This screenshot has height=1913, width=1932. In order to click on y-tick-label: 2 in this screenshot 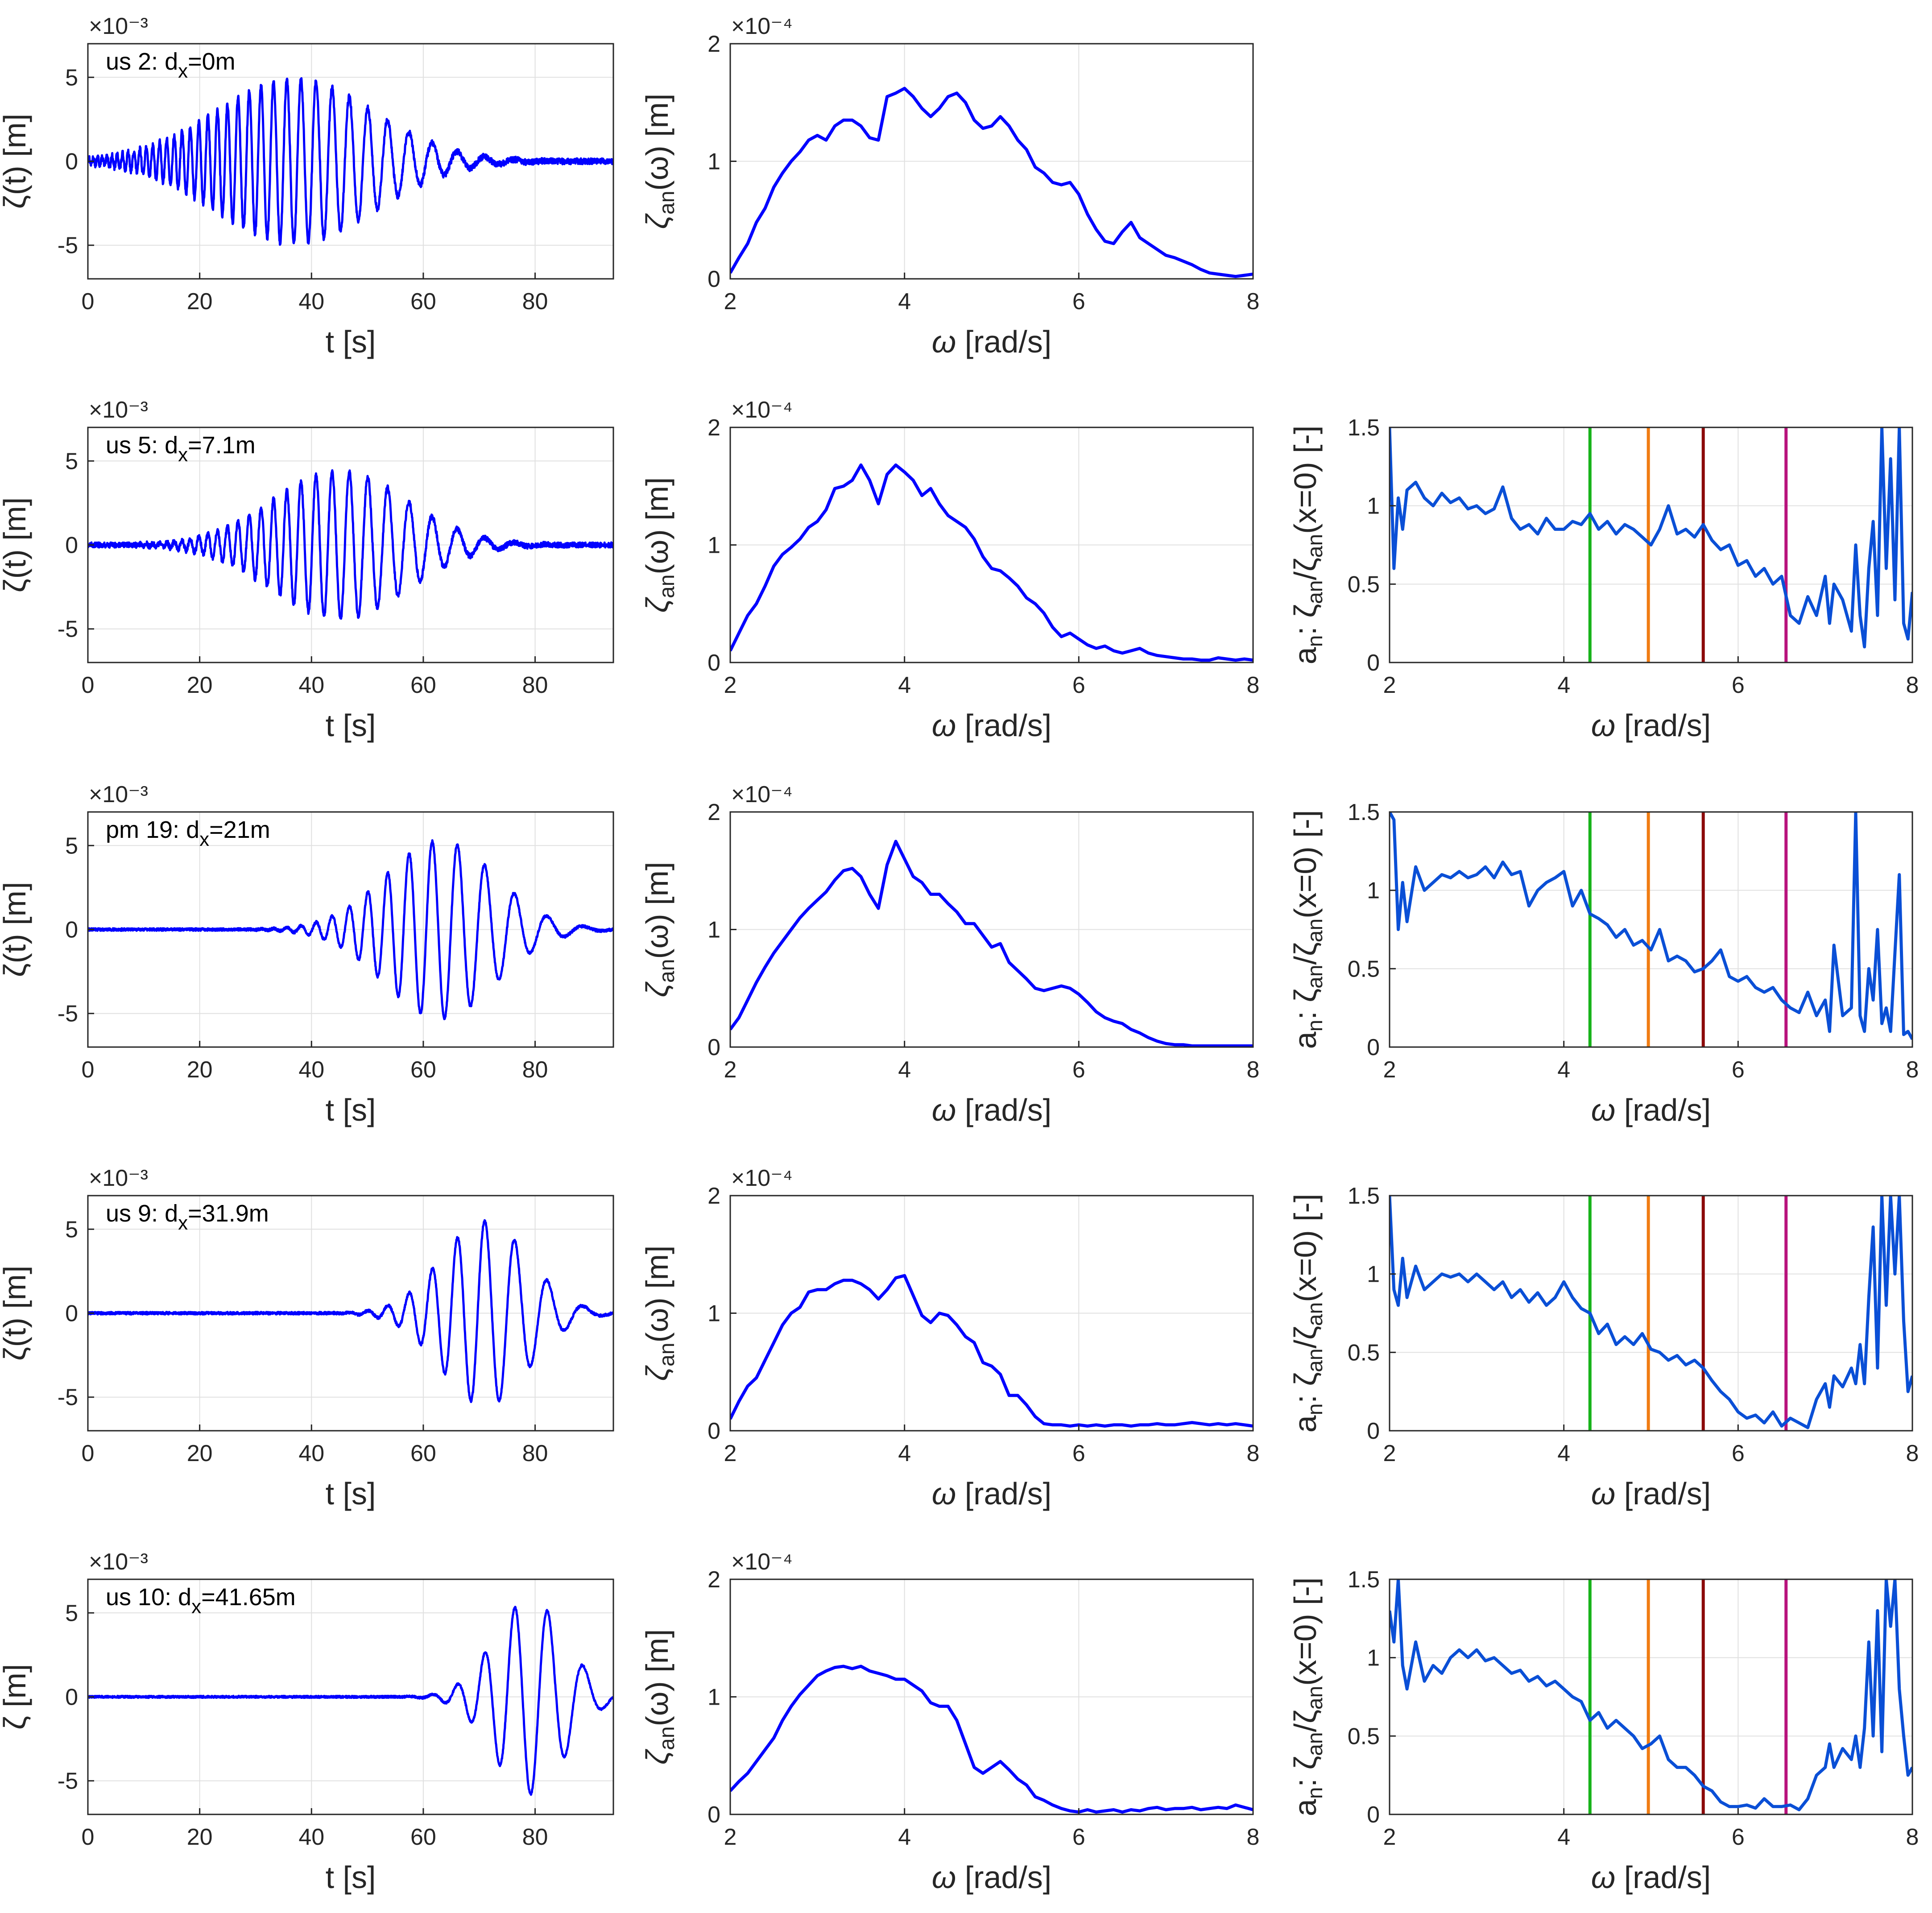, I will do `click(713, 1196)`.